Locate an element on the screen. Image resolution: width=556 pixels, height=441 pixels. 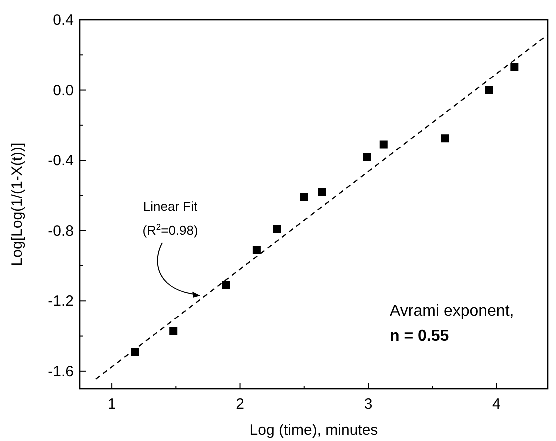
annotation: Linear Fit (R$^{2}$=0.98) is located at coordinates (170, 218).